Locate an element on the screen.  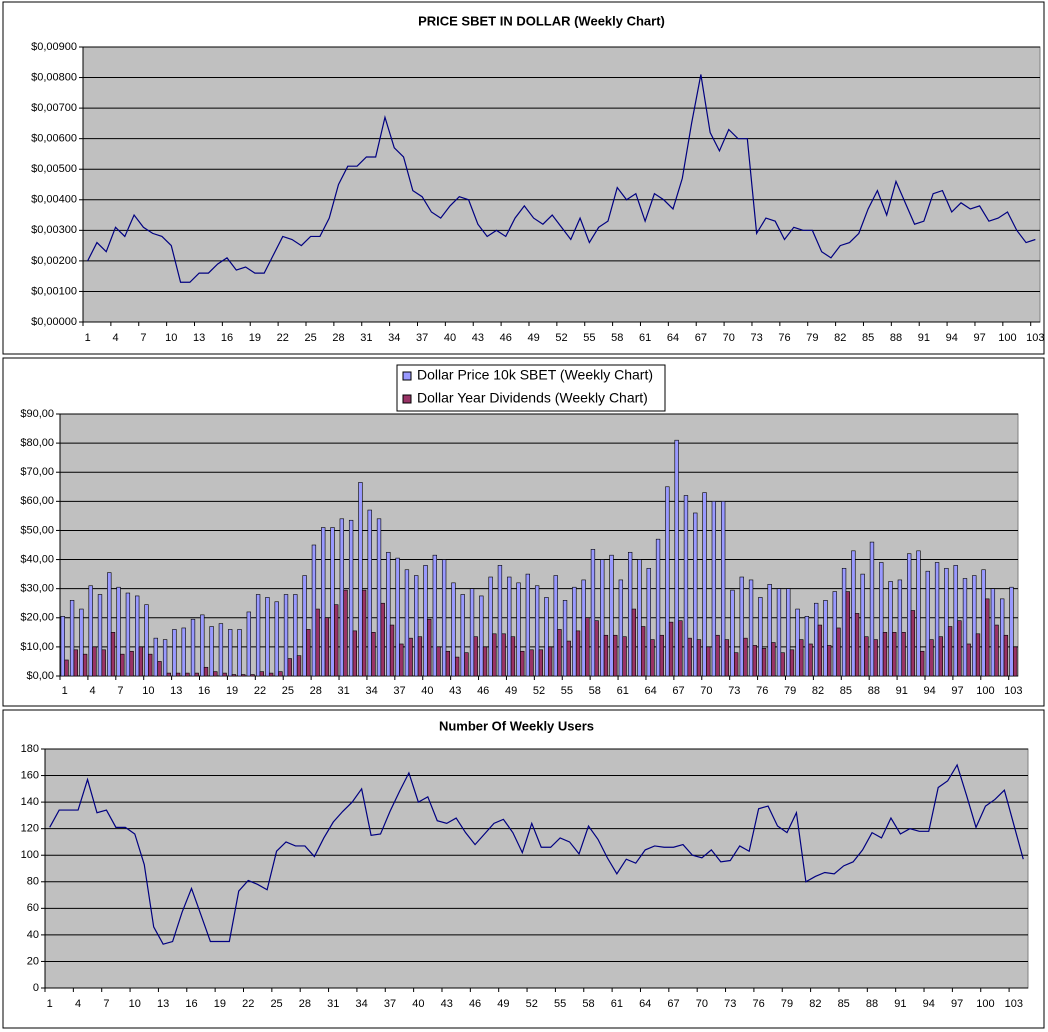
x-tick-label: 34 is located at coordinates (371, 691).